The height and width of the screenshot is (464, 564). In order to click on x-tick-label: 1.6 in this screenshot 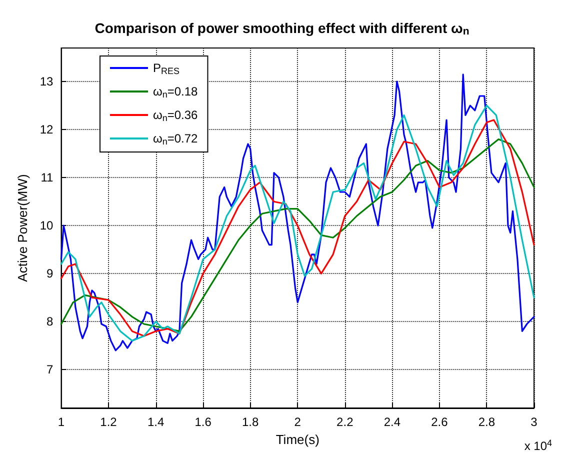, I will do `click(203, 422)`.